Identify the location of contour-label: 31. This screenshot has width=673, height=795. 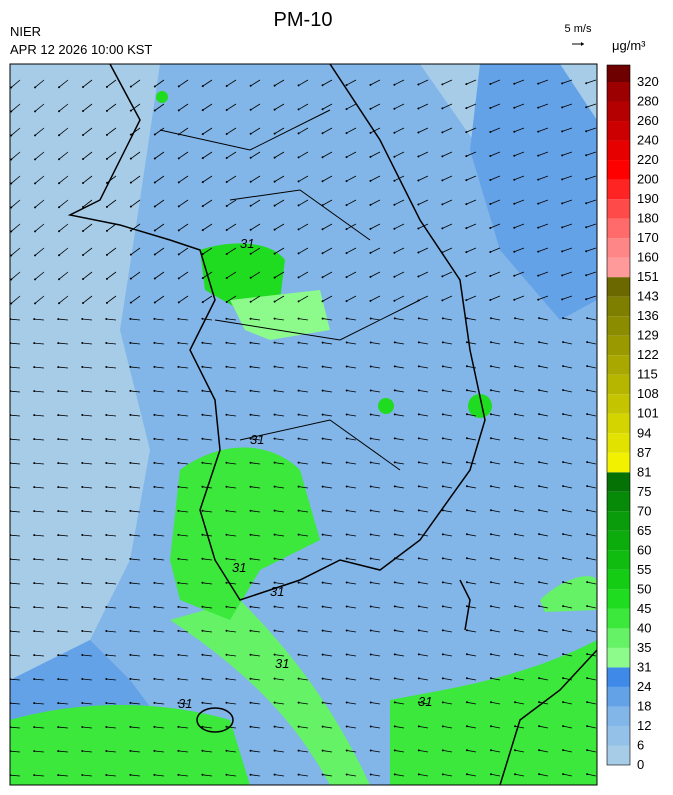
(257, 439).